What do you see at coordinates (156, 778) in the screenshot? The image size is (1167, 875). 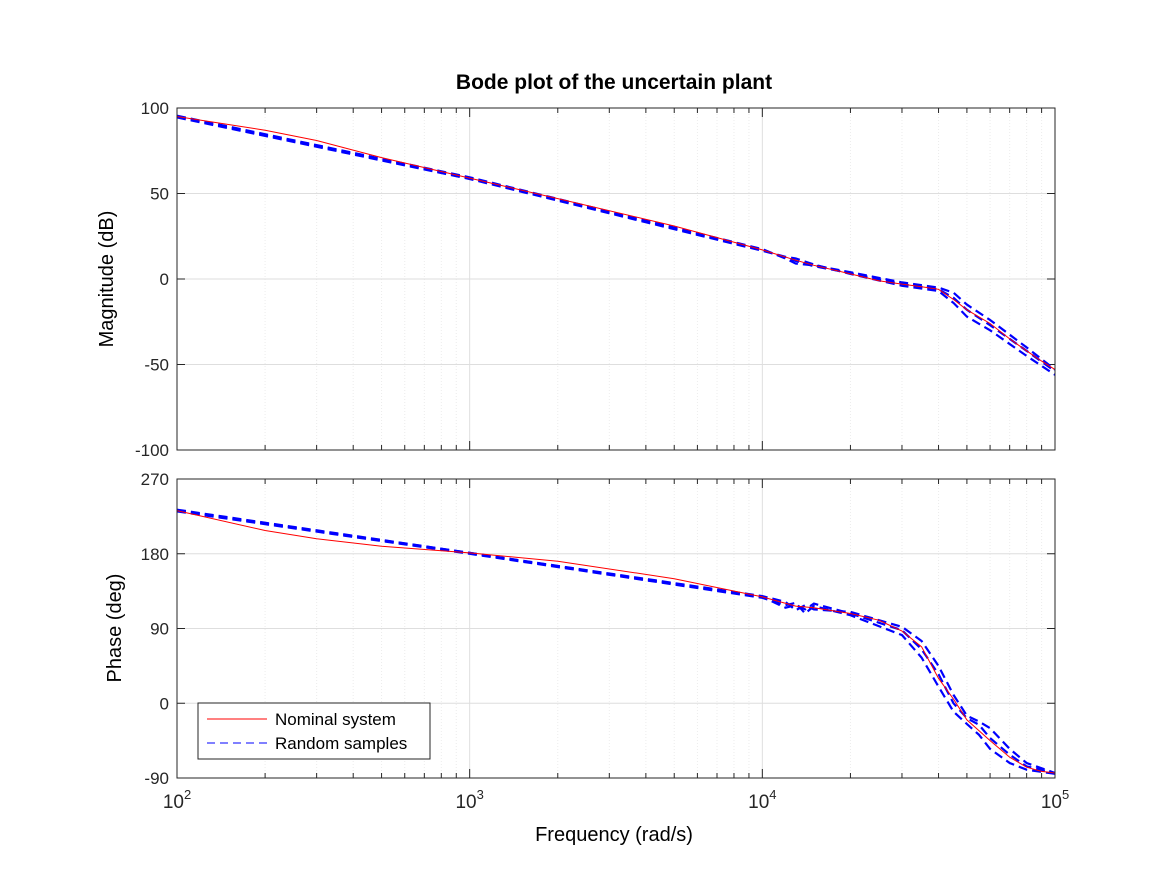 I see `phase-y-tick-label: -90` at bounding box center [156, 778].